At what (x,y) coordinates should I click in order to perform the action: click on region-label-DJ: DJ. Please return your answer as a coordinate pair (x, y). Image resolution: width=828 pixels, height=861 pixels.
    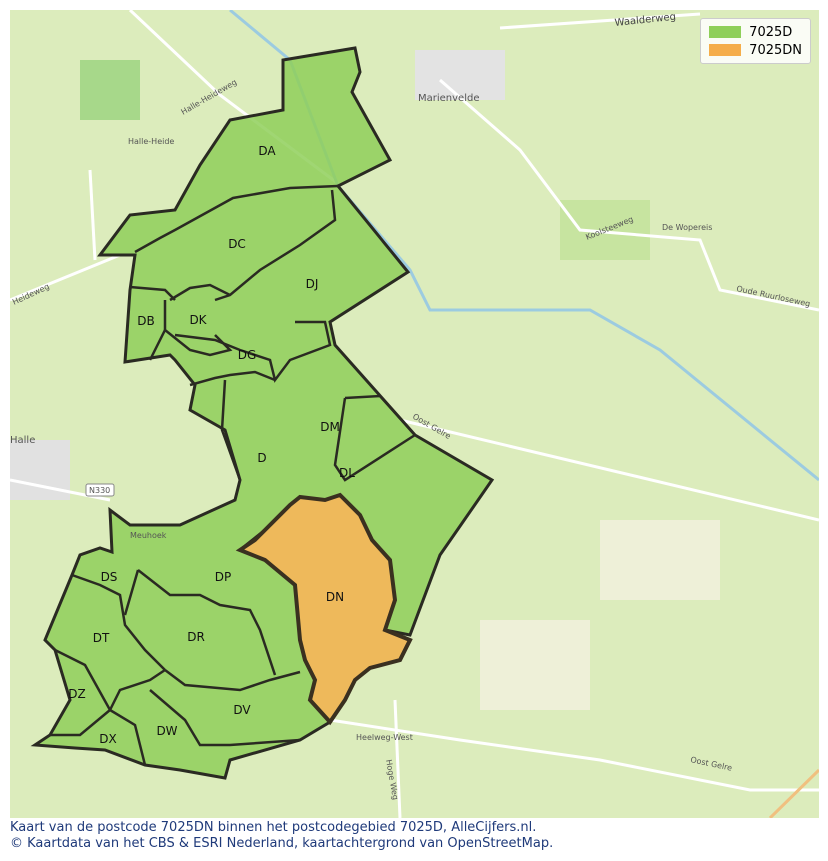
    Looking at the image, I should click on (312, 284).